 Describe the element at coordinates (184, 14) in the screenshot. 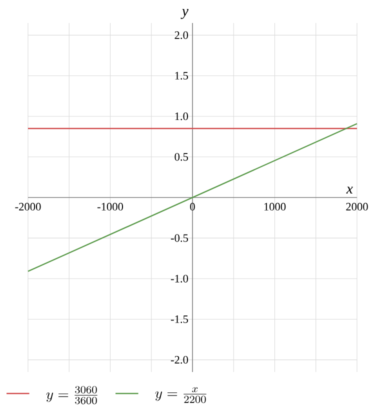

I see `y-axis-title: y` at that location.